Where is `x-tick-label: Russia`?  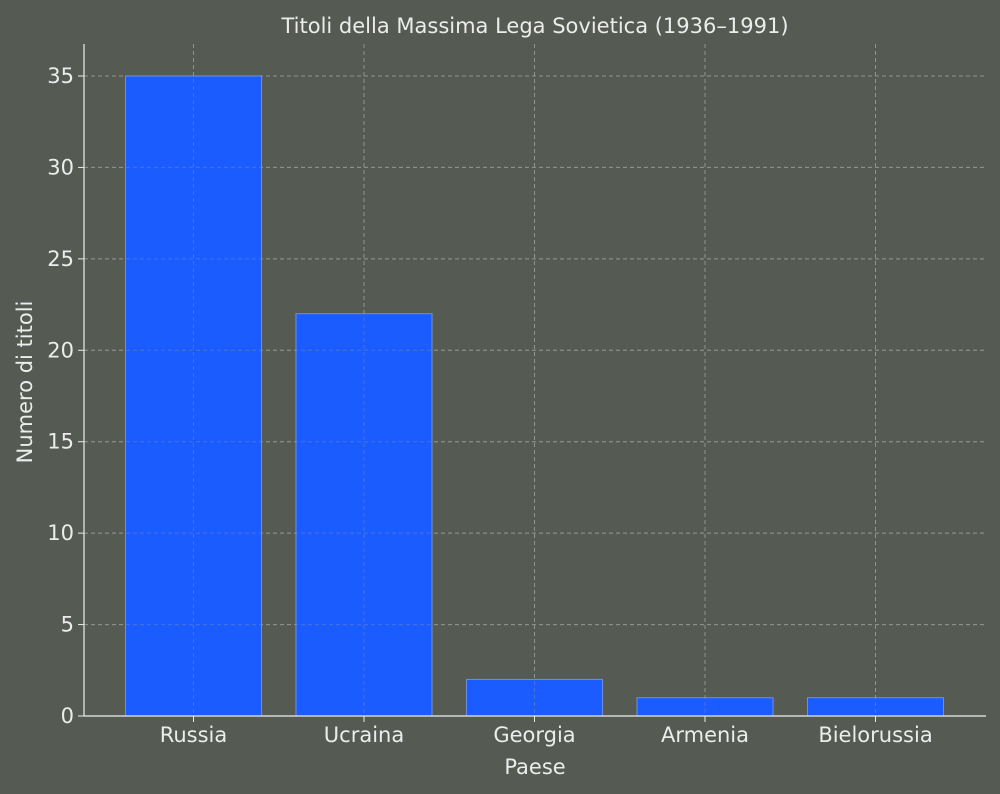
x-tick-label: Russia is located at coordinates (194, 735).